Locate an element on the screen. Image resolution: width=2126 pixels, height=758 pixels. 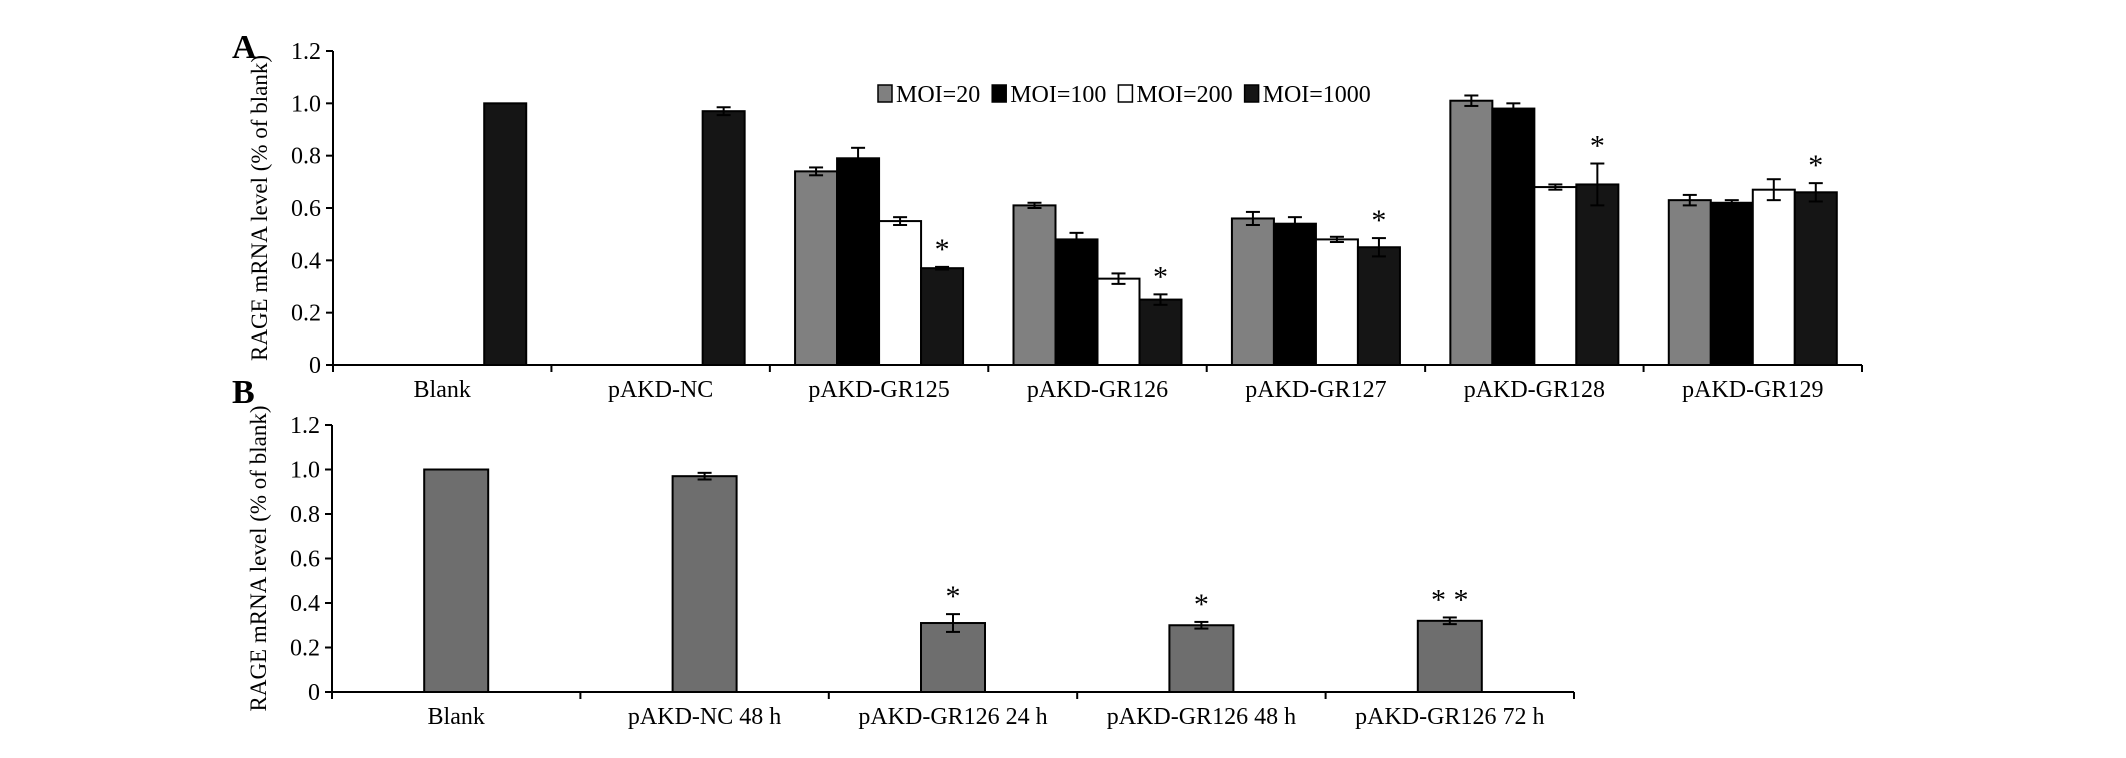
legend-label: MOI=20 is located at coordinates (938, 95).